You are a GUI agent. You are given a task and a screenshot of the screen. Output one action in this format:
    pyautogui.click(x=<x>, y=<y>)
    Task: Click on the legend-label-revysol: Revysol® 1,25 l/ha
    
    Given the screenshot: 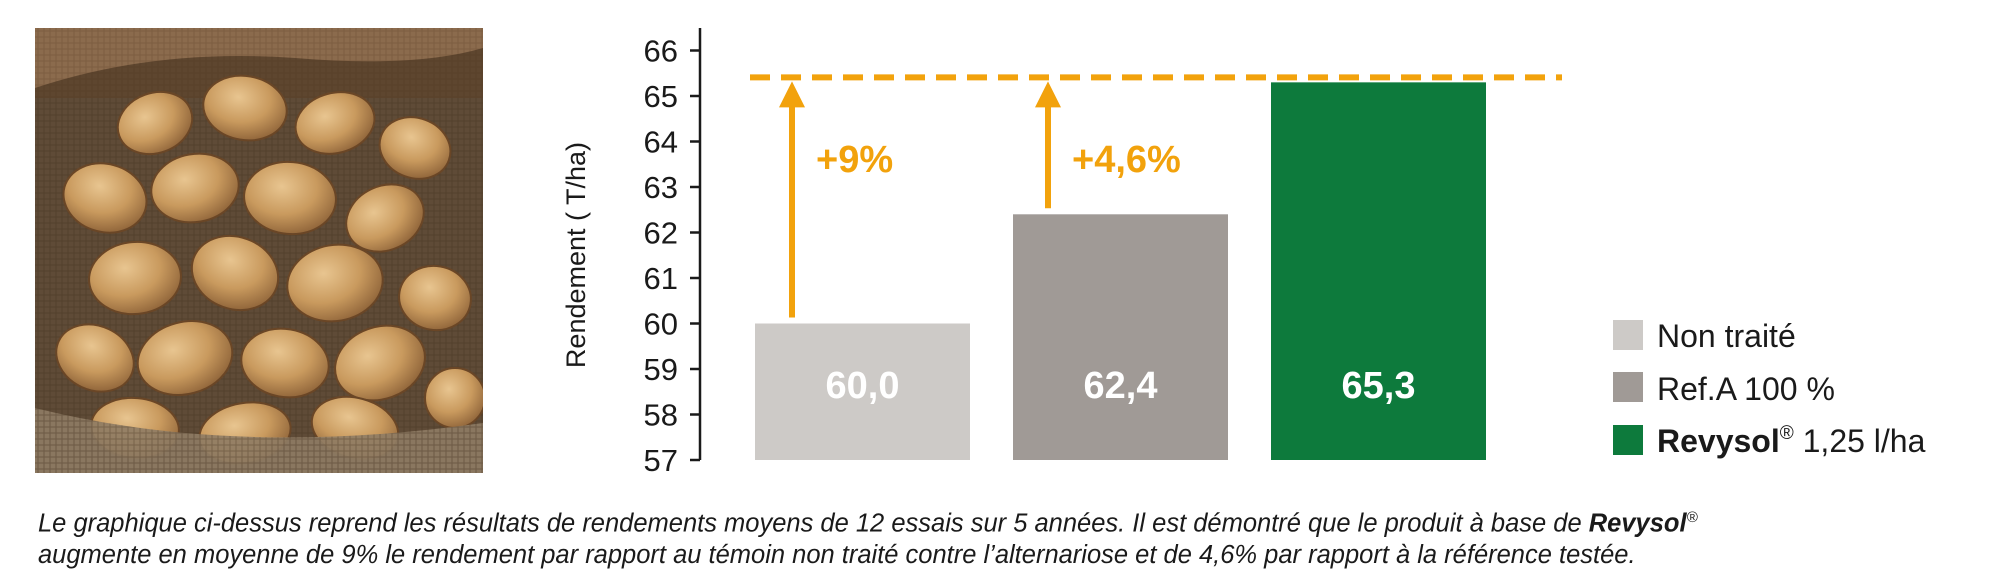 What is the action you would take?
    pyautogui.click(x=1791, y=441)
    